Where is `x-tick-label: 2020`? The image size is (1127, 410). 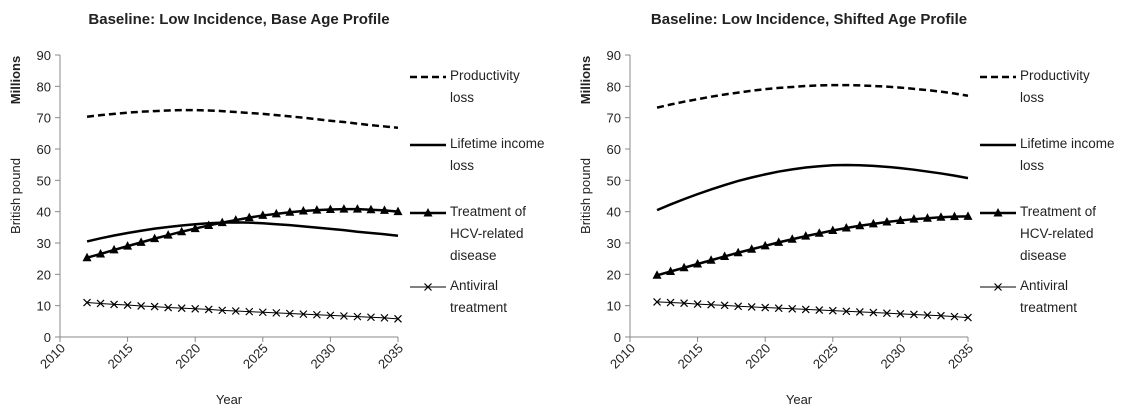
x-tick-label: 2020 is located at coordinates (757, 356).